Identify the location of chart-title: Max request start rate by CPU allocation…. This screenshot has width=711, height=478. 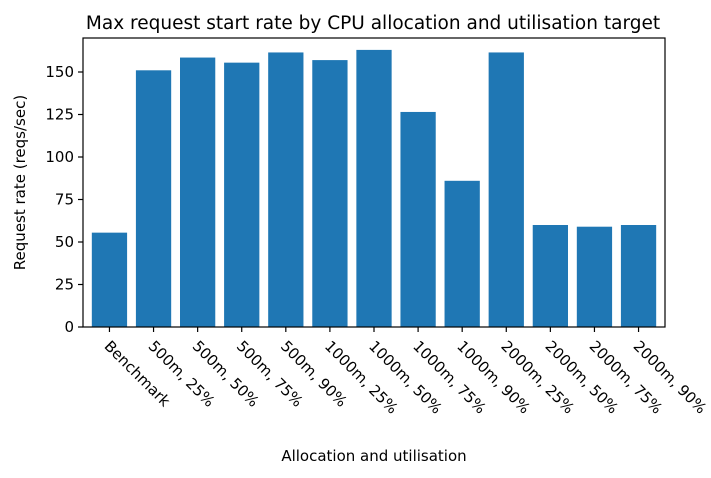
(373, 23).